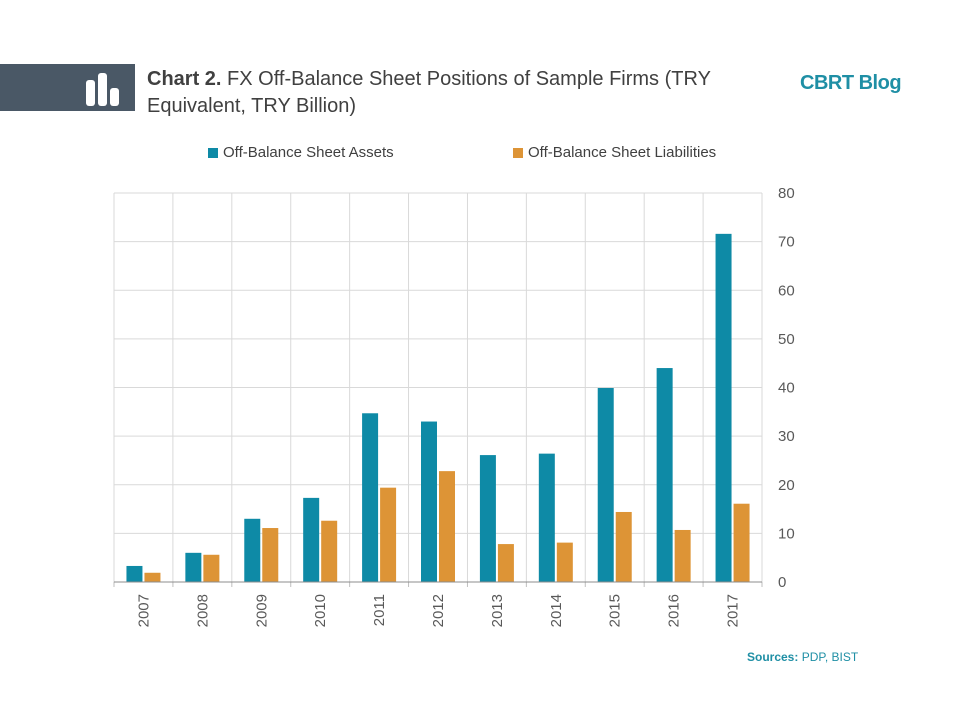  Describe the element at coordinates (261, 610) in the screenshot. I see `x-tick-label: 2009` at that location.